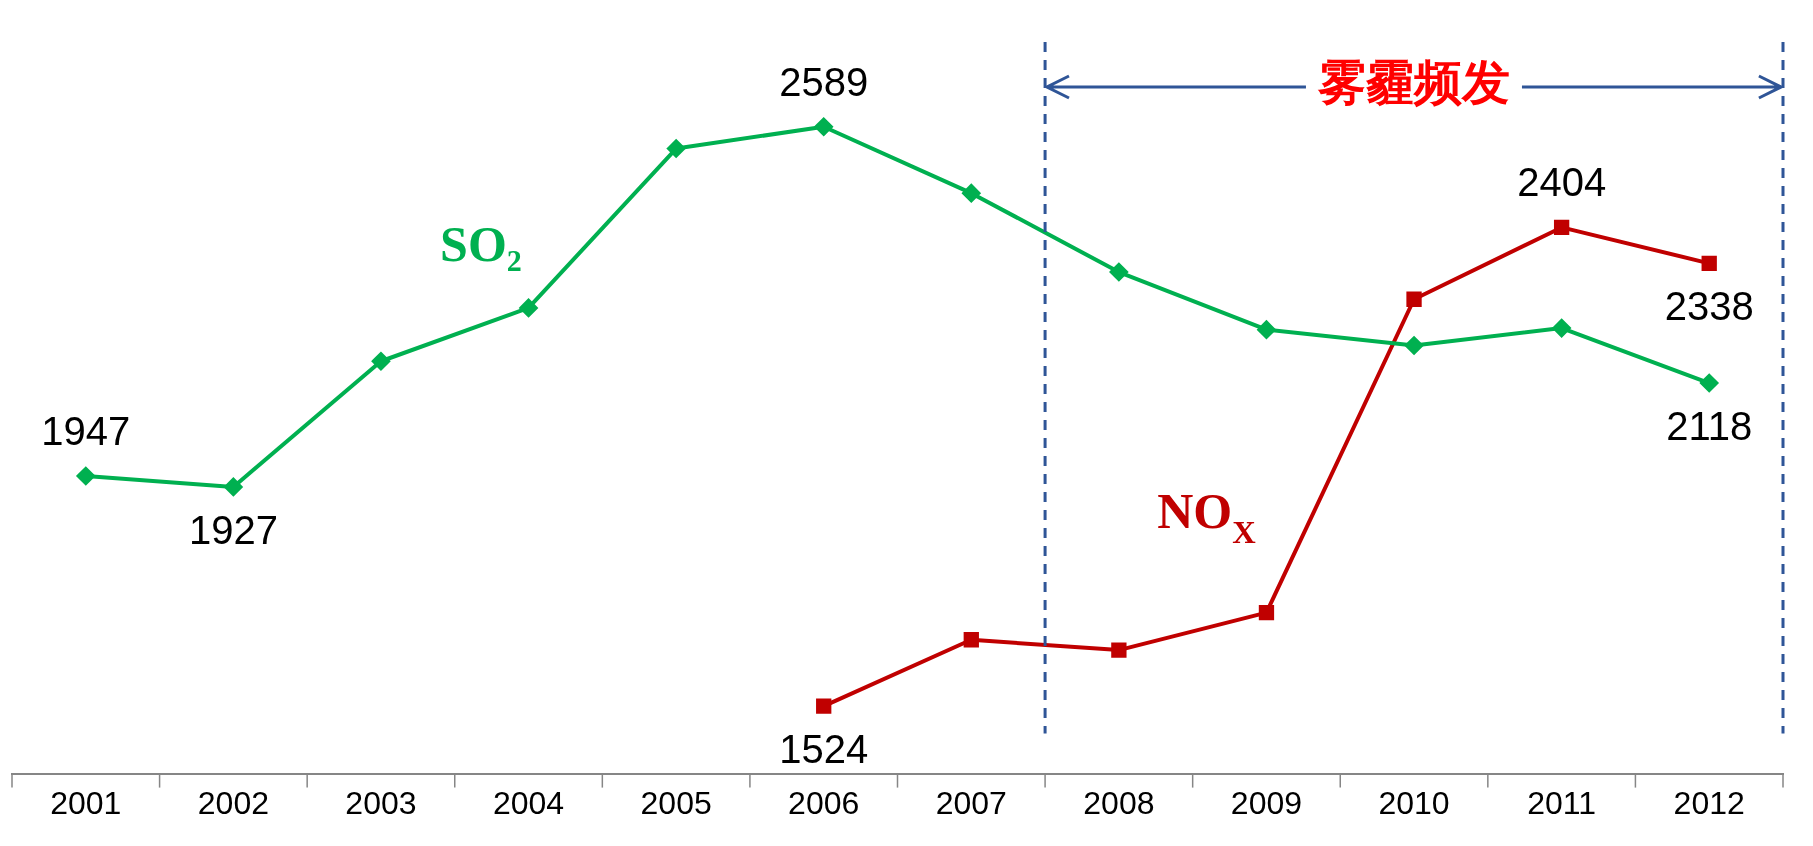 Image resolution: width=1813 pixels, height=846 pixels. Describe the element at coordinates (1562, 802) in the screenshot. I see `x-tick-label: 2011` at that location.